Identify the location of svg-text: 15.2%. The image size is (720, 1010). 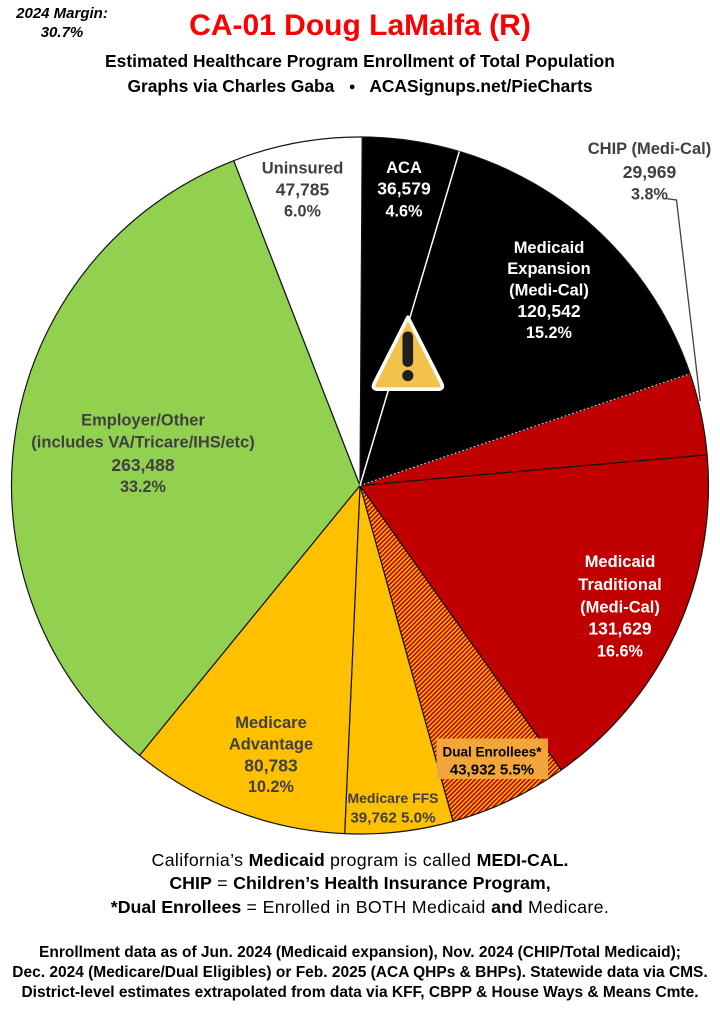
(549, 333).